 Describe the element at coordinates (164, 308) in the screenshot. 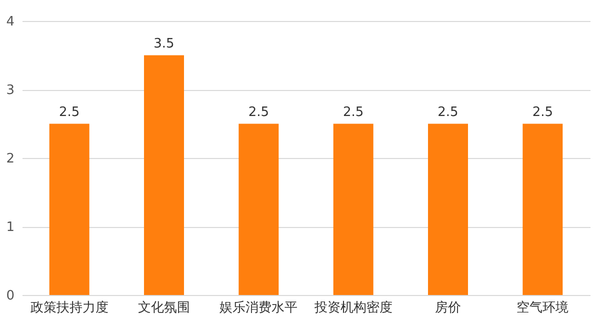

I see `x-tick-label: 文化氛围` at that location.